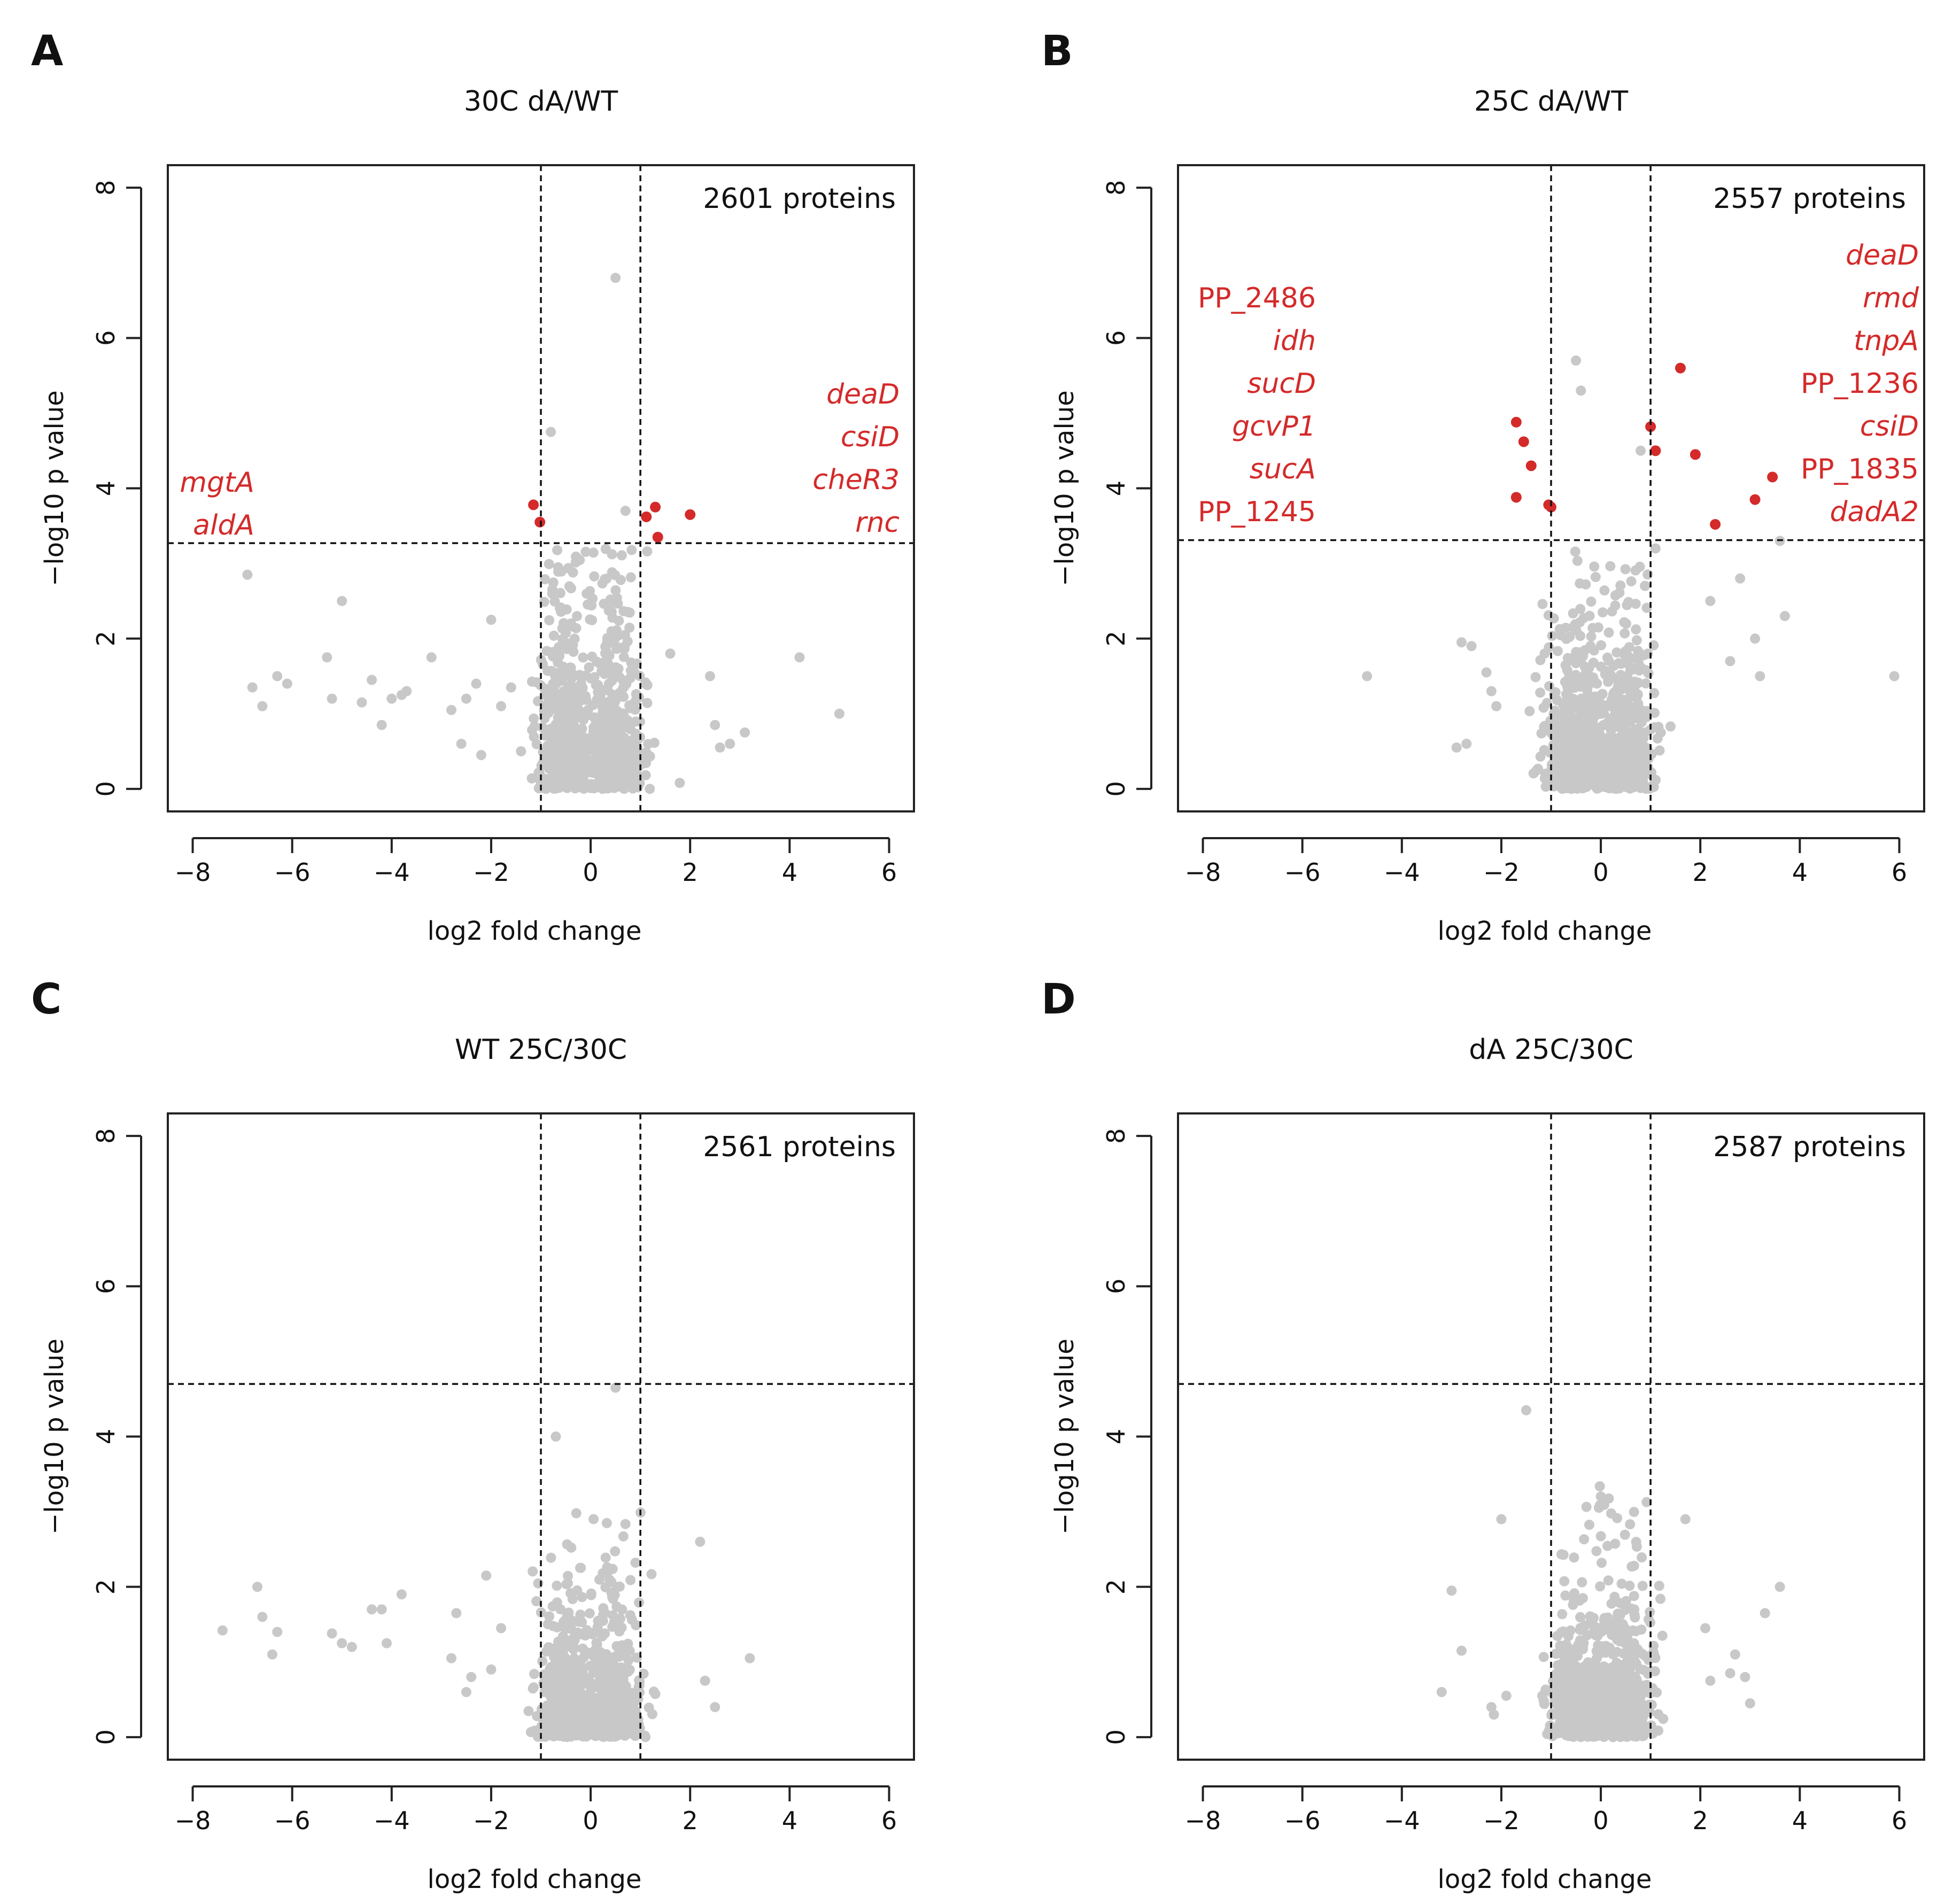  Describe the element at coordinates (106, 188) in the screenshot. I see `y-tick-label: 8` at that location.